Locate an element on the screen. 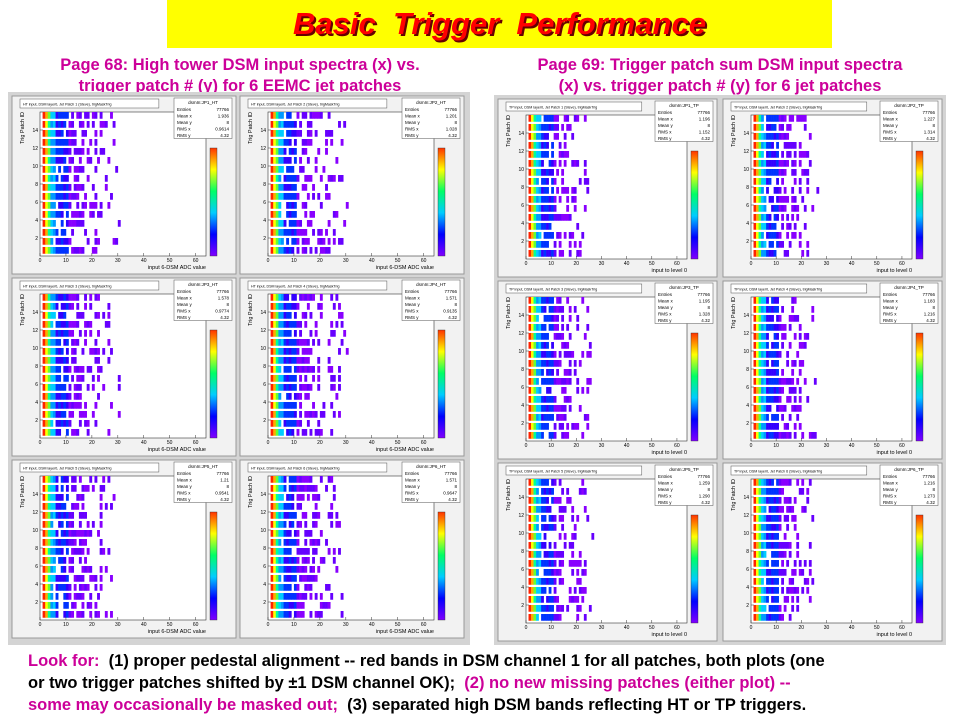 This screenshot has width=960, height=720. title: Basic Trigger Performance is located at coordinates (499, 23).